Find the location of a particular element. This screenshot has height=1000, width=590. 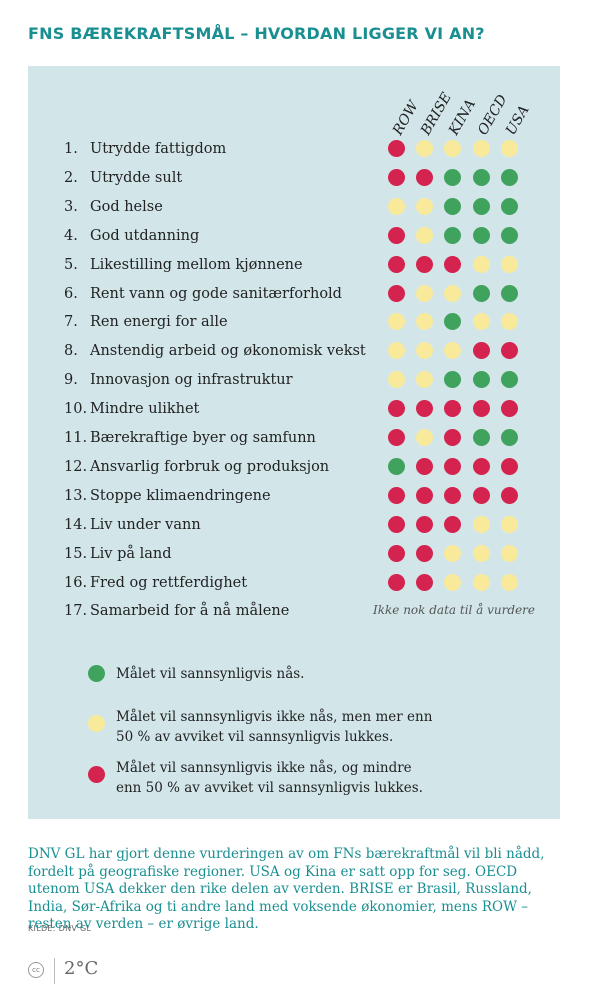

row-number: 2. is located at coordinates (71, 177).